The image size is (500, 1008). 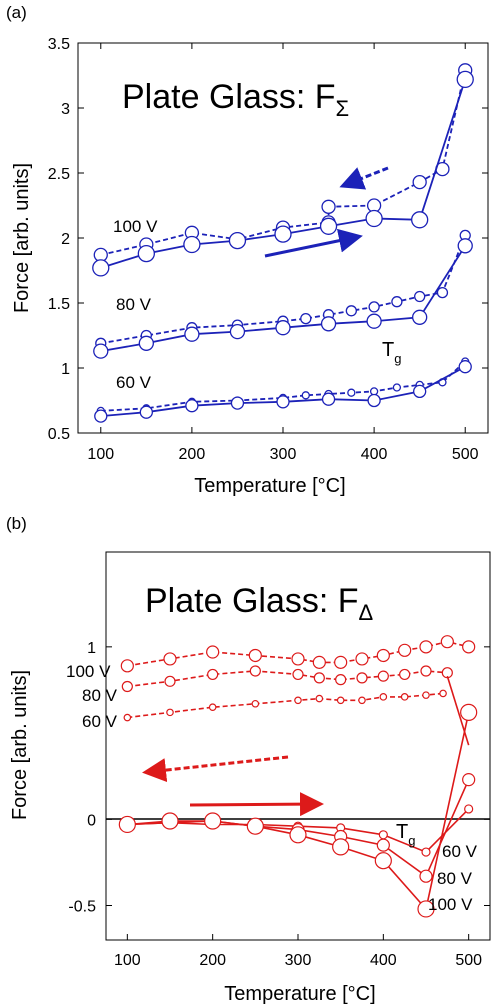 I want to click on cooling-arrow-b, so click(x=215, y=769).